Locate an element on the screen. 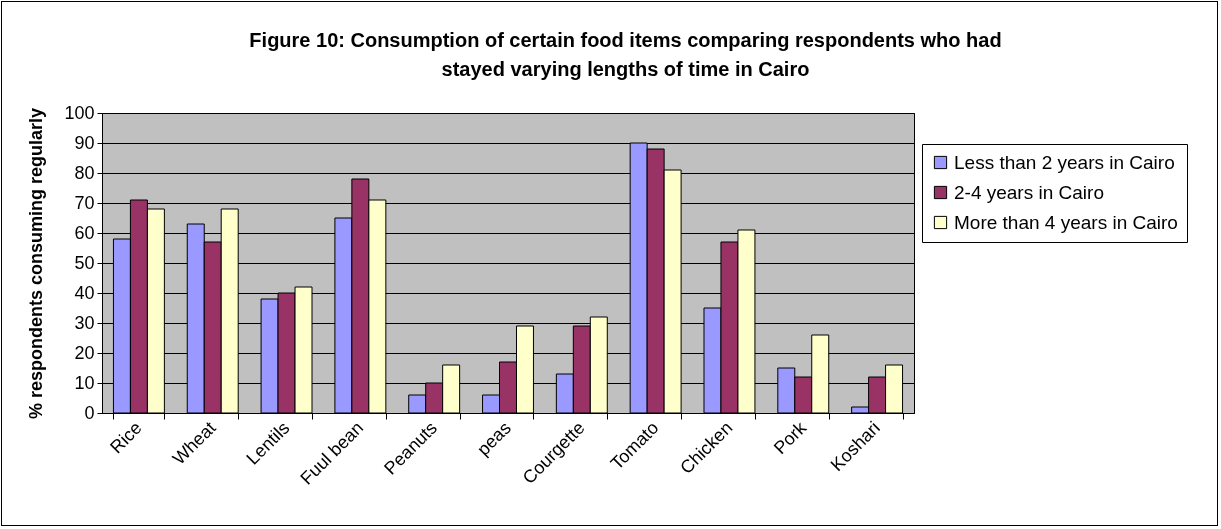  y-tick-label: 50 is located at coordinates (84, 262).